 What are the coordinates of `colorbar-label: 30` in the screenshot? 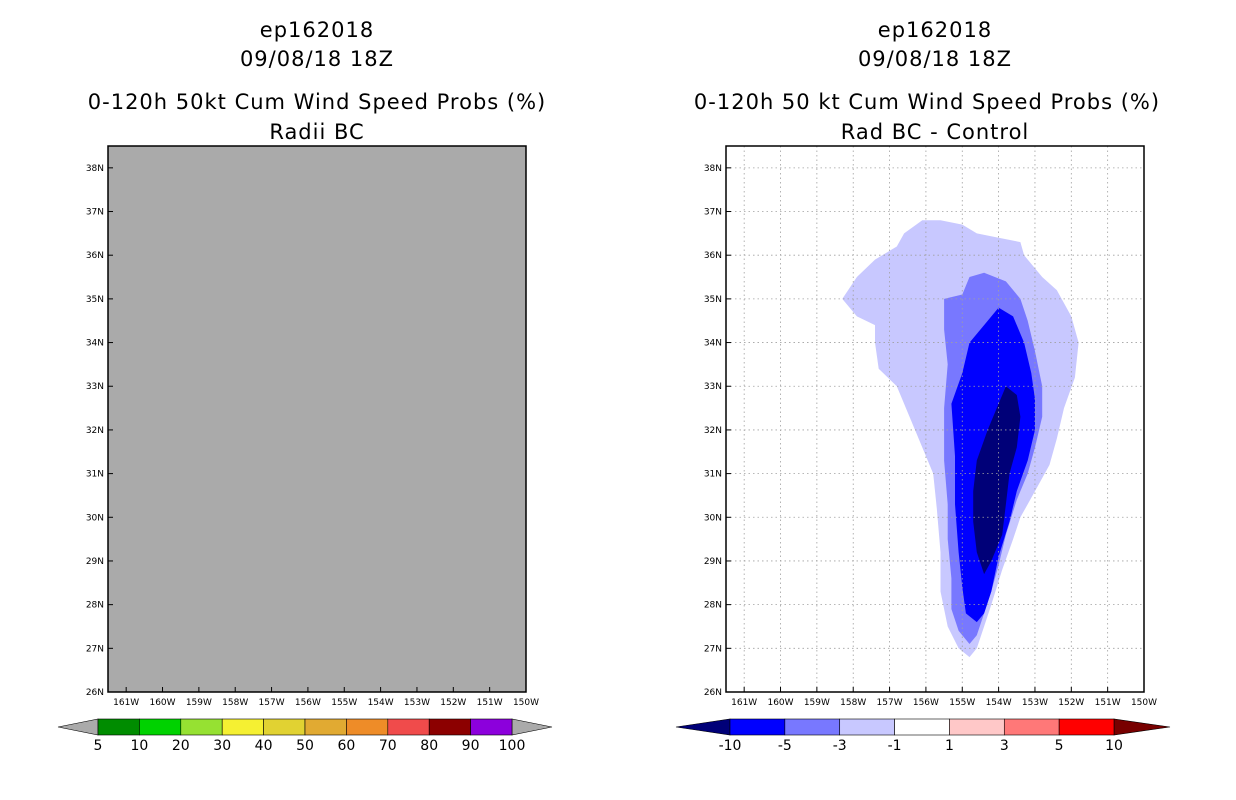 It's located at (222, 746).